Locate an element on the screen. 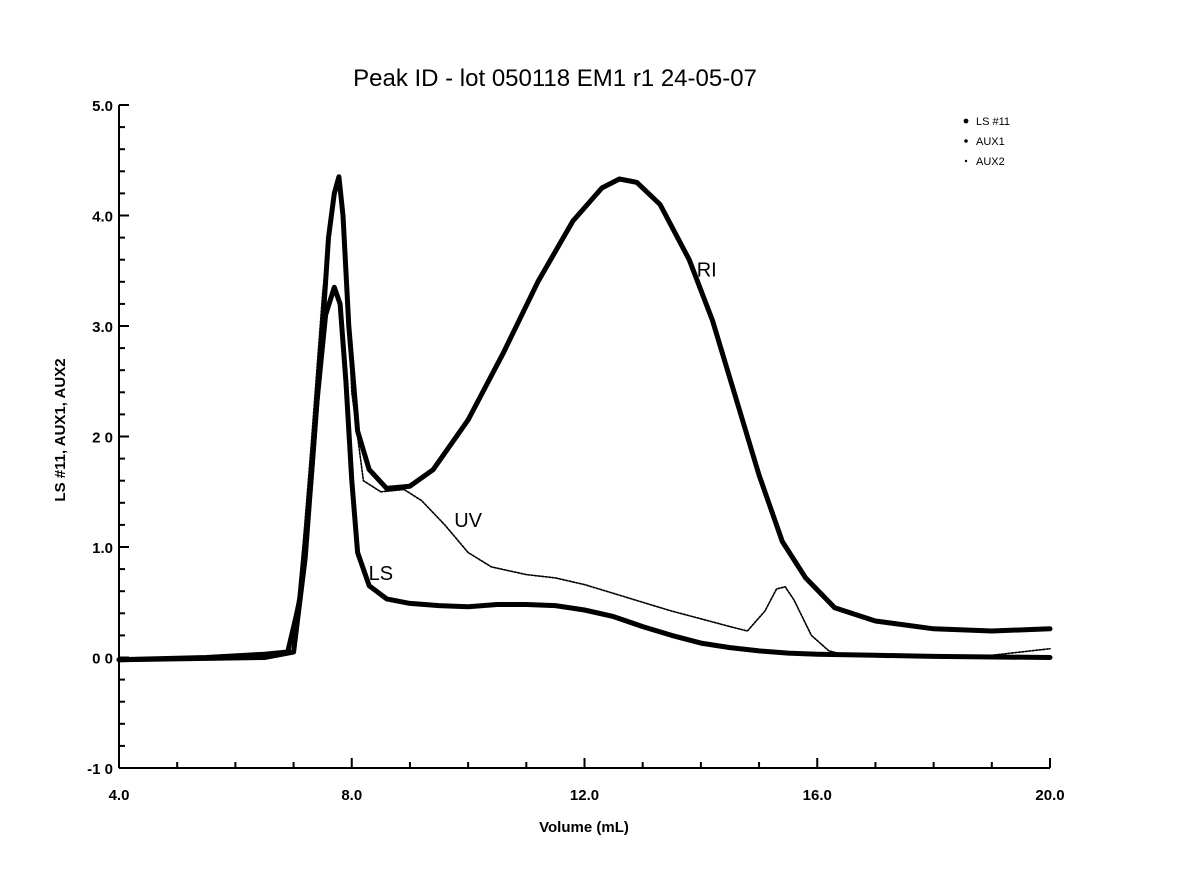  y-tick-label: 1.0 is located at coordinates (102, 548).